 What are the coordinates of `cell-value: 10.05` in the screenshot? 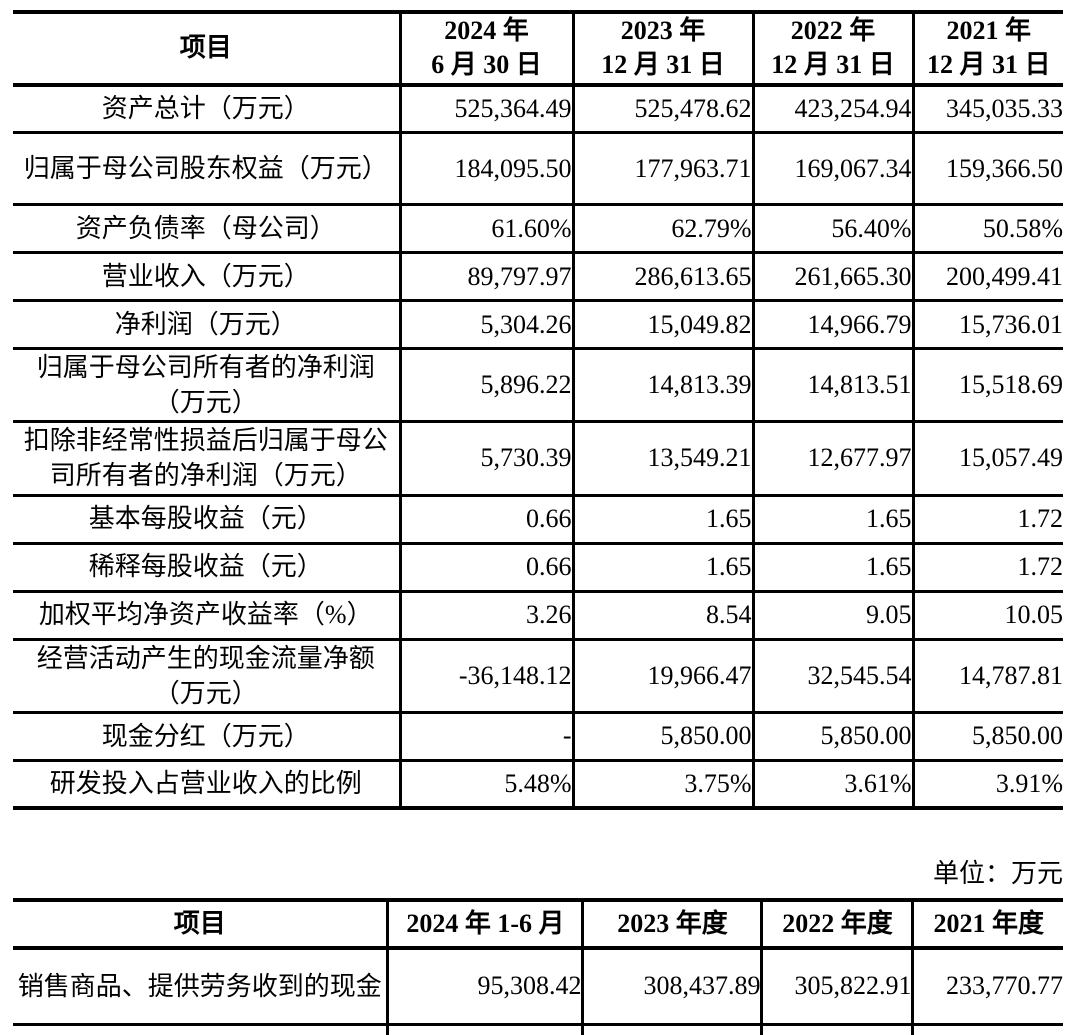 It's located at (987, 615).